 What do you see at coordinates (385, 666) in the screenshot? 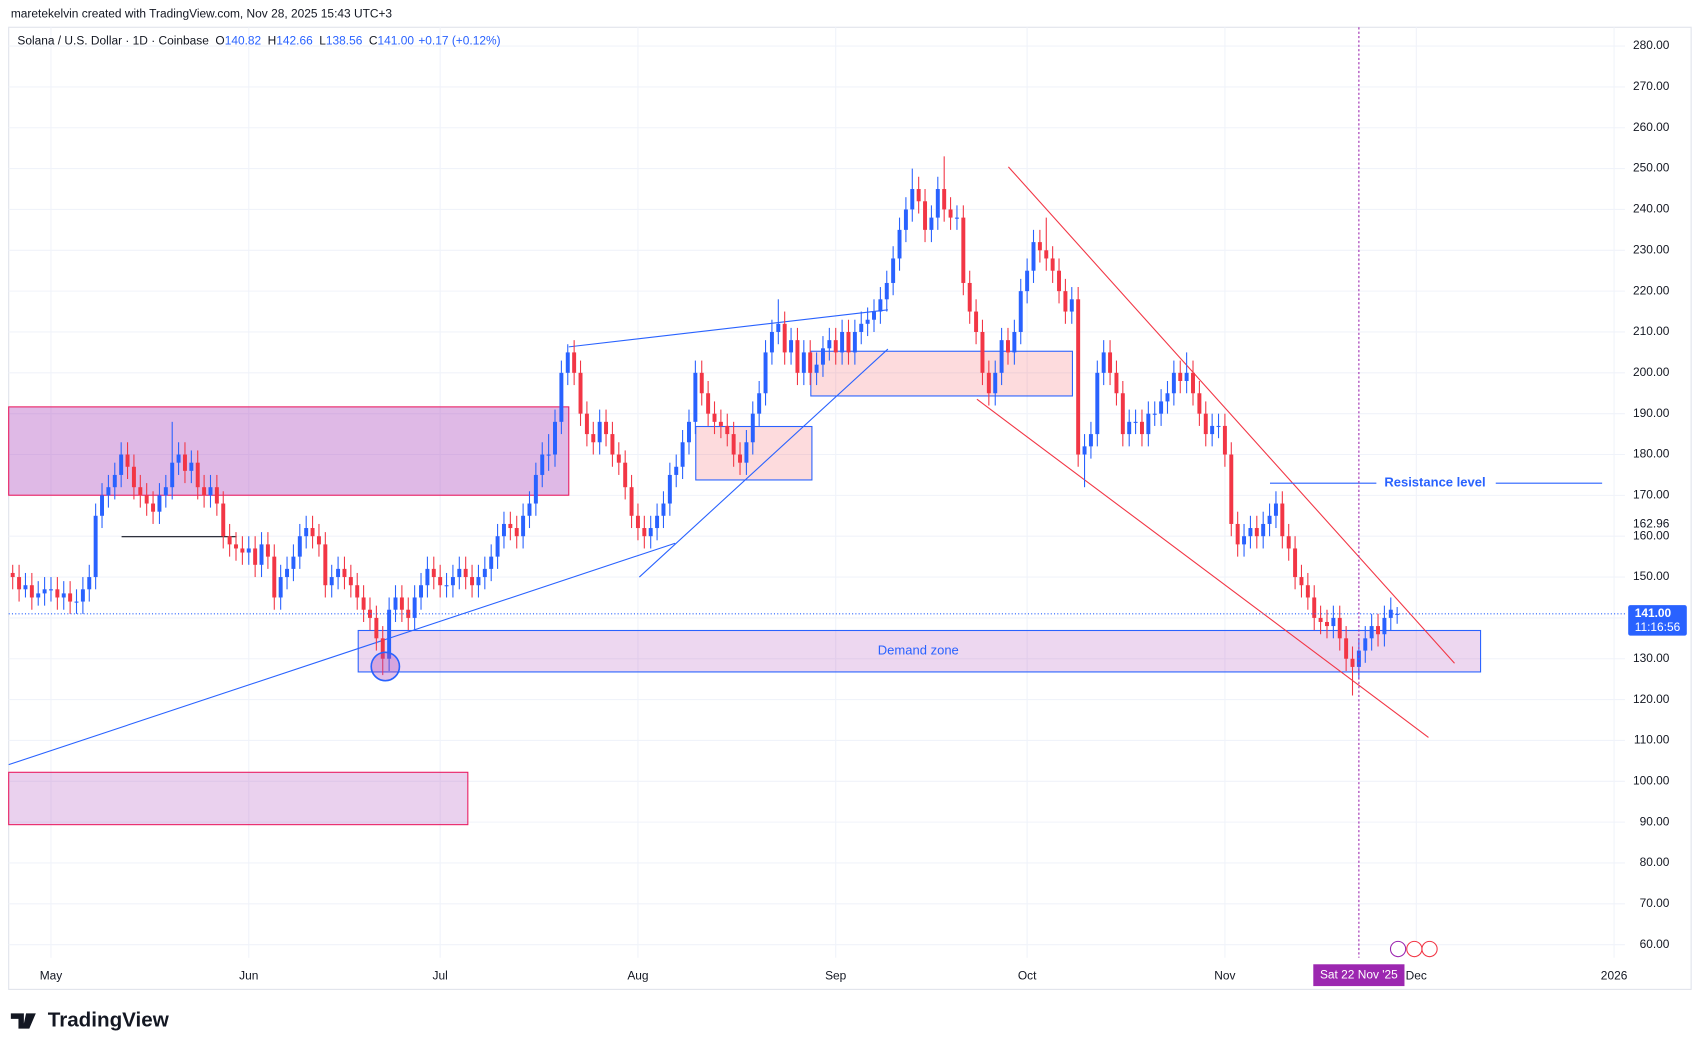
I see `highlight-circle` at bounding box center [385, 666].